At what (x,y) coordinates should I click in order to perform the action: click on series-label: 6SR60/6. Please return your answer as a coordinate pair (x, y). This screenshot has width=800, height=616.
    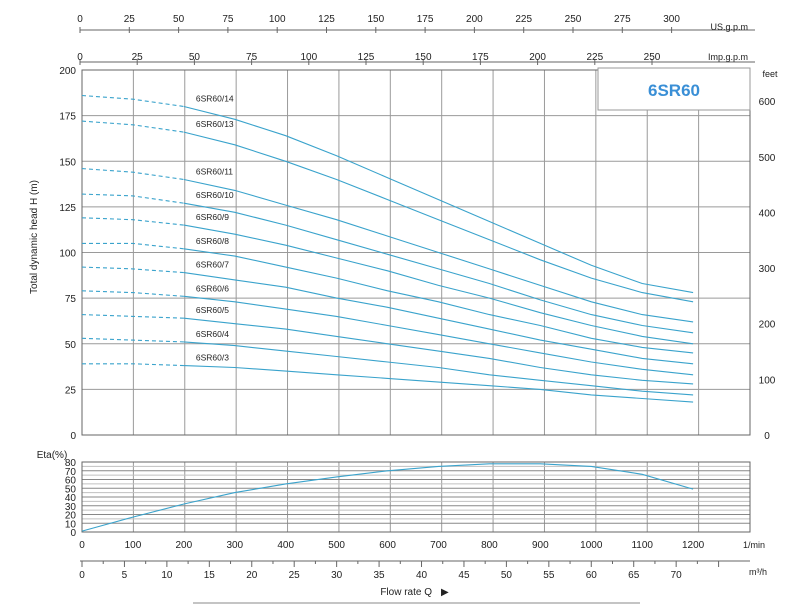
    Looking at the image, I should click on (212, 288).